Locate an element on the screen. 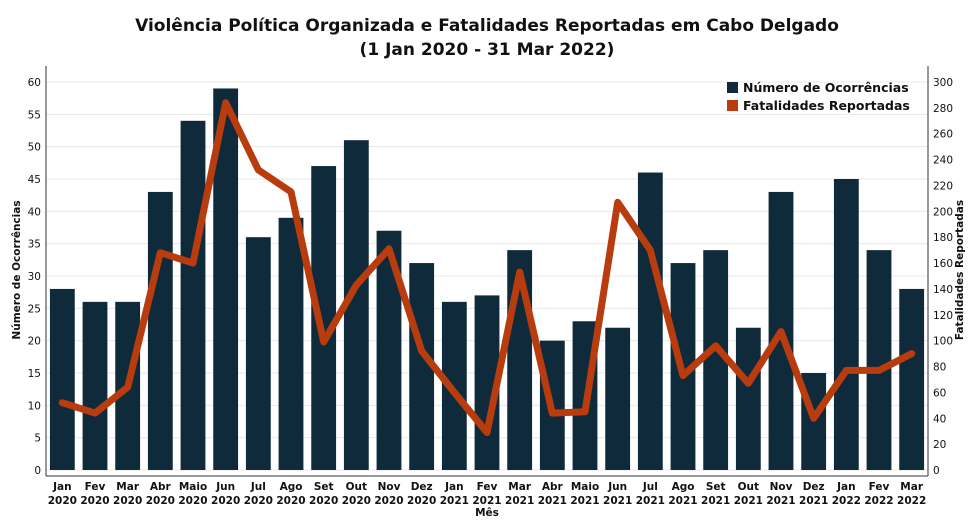  x-tick-year-21: 2021 is located at coordinates (748, 501).